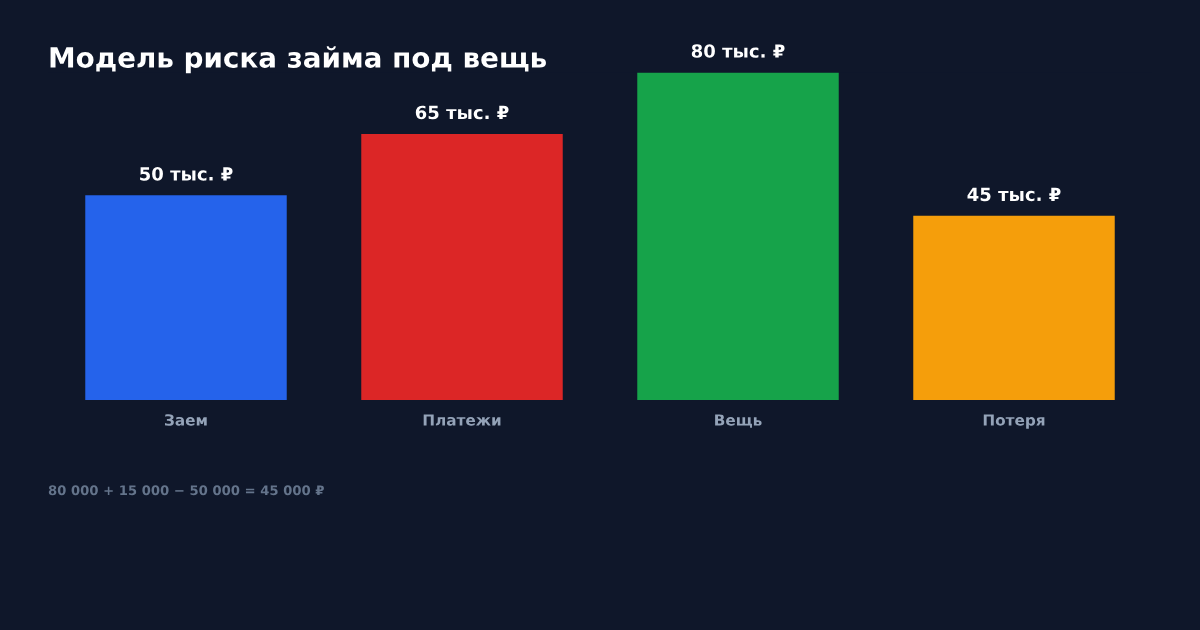  Describe the element at coordinates (186, 174) in the screenshot. I see `data-label: 50 тыс. ₽` at that location.